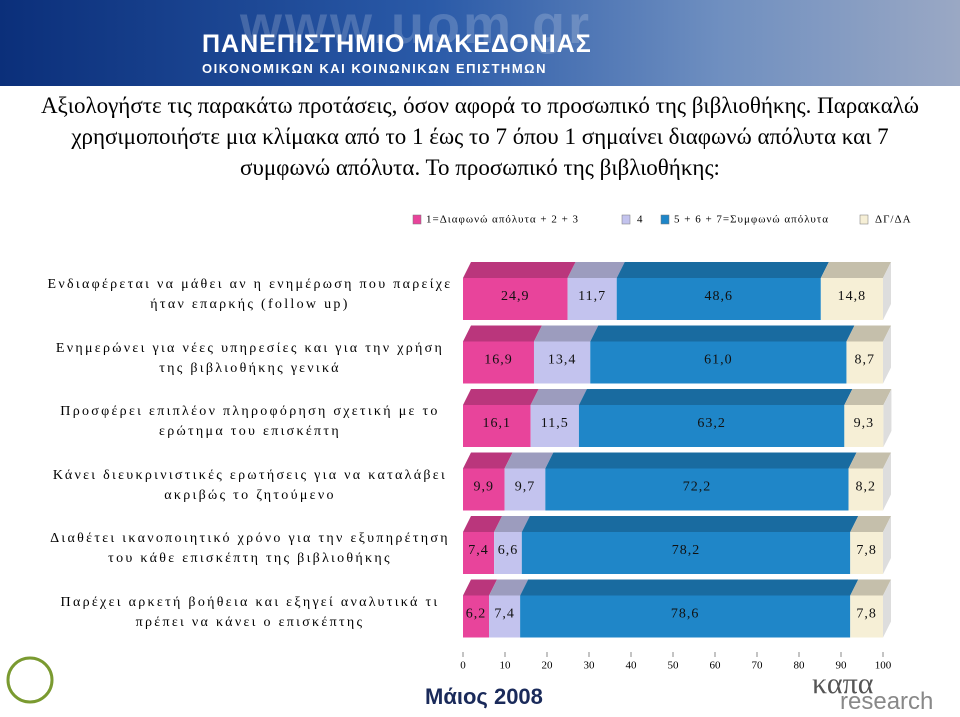 This screenshot has width=960, height=717. What do you see at coordinates (887, 701) in the screenshot?
I see `logo-text: research` at bounding box center [887, 701].